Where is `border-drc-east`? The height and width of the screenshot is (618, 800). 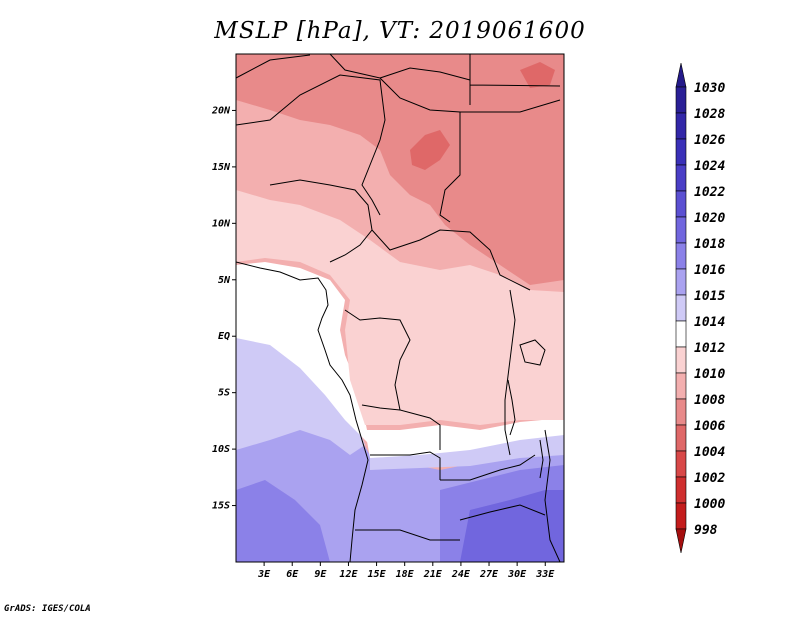 border-drc-east is located at coordinates (510, 372).